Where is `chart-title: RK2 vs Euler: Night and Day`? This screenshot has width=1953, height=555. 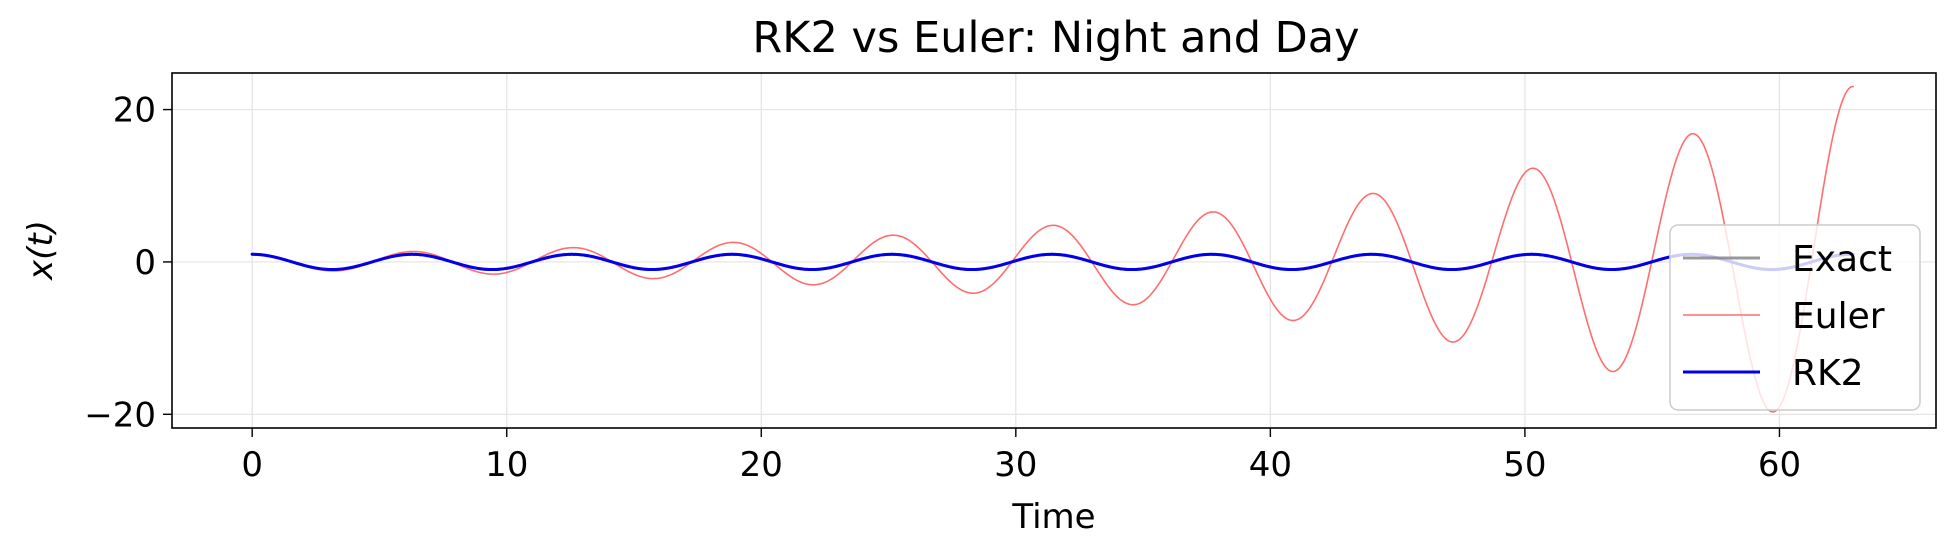 chart-title: RK2 vs Euler: Night and Day is located at coordinates (1055, 38).